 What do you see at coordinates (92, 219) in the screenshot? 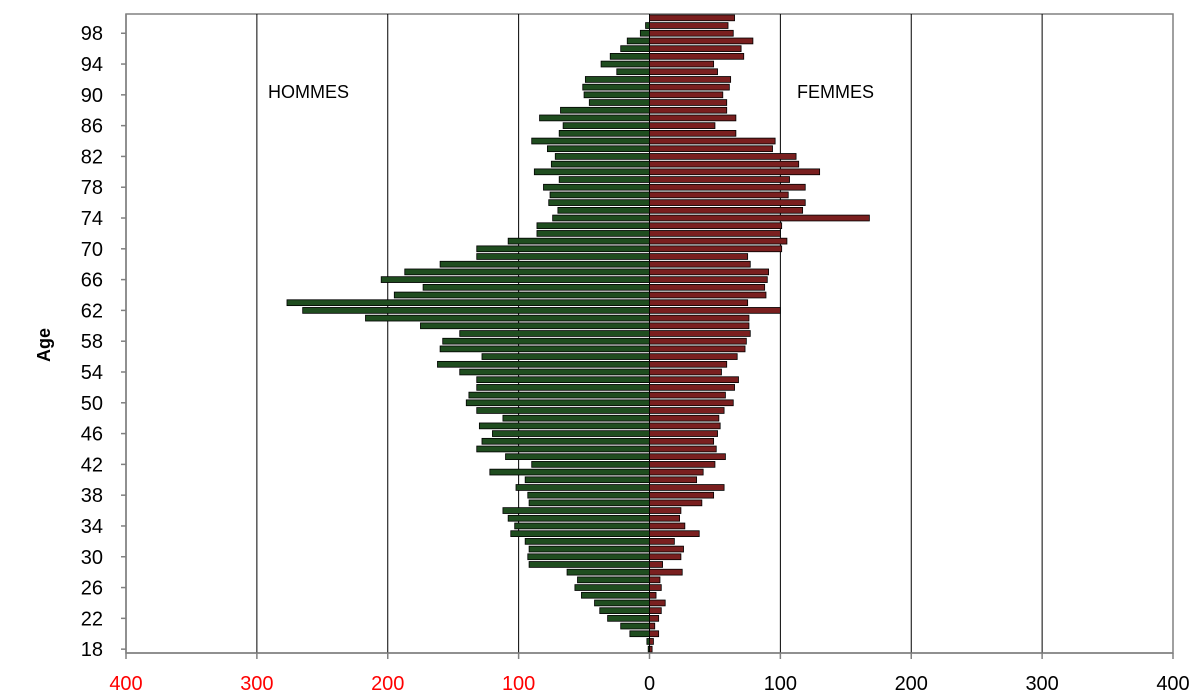
I see `y-tick-label-74: 74` at bounding box center [92, 219].